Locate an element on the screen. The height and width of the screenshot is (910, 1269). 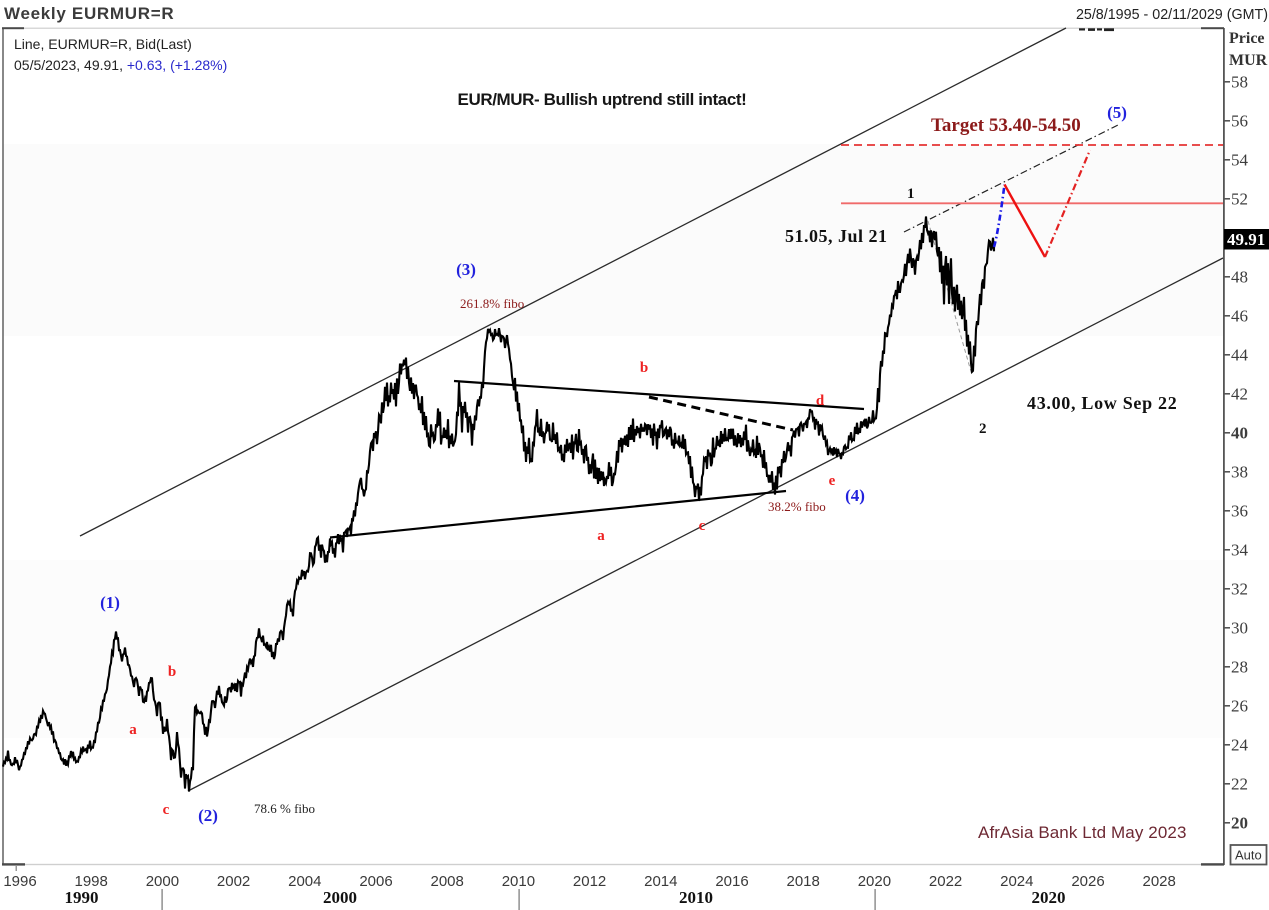
svg-text: 56 is located at coordinates (1239, 120).